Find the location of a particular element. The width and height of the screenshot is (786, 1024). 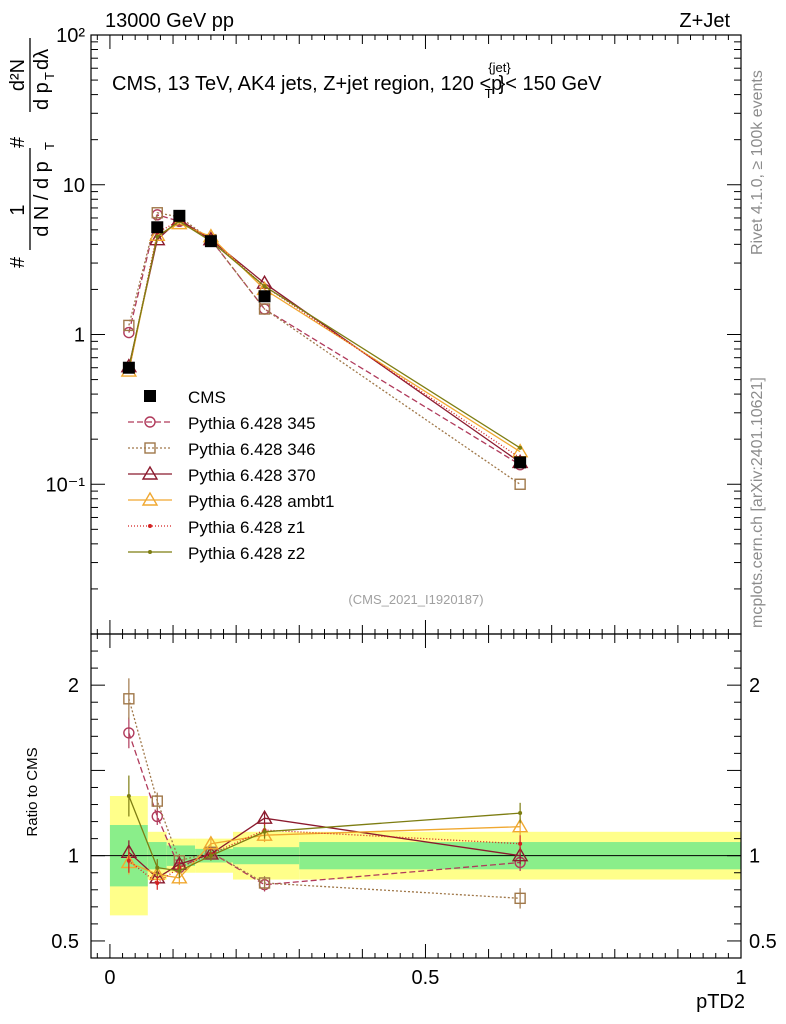

header-right: Z+Jet is located at coordinates (704, 21).